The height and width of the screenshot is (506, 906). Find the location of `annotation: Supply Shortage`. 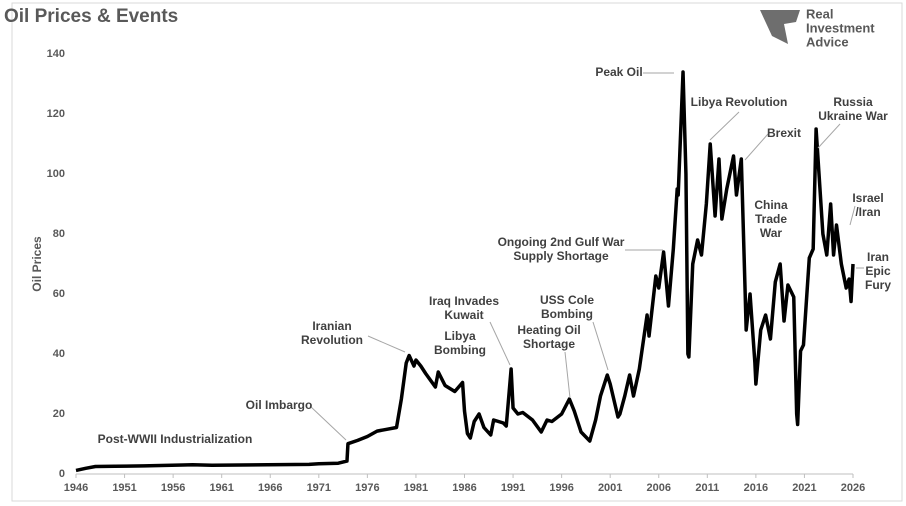

annotation: Supply Shortage is located at coordinates (561, 256).